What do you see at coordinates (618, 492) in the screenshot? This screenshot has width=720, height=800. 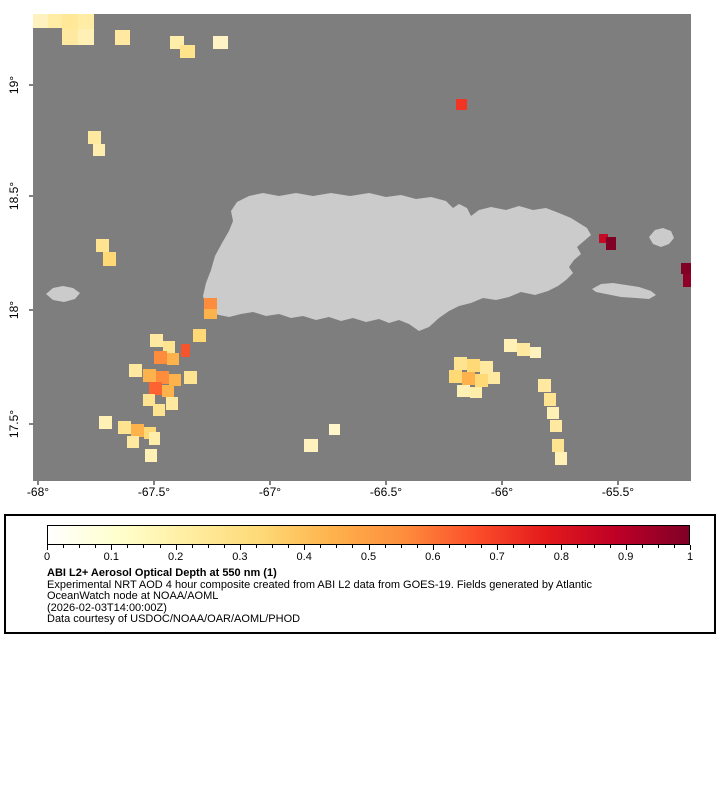 I see `x-axis-label: -65.5°` at bounding box center [618, 492].